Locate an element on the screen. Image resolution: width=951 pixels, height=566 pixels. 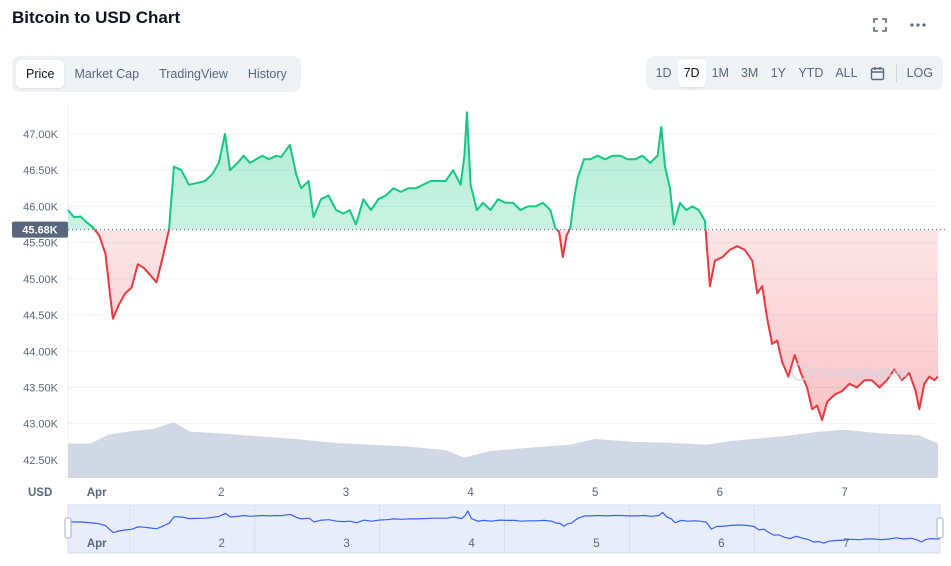
y-tick-label: 44.00K is located at coordinates (41, 352).